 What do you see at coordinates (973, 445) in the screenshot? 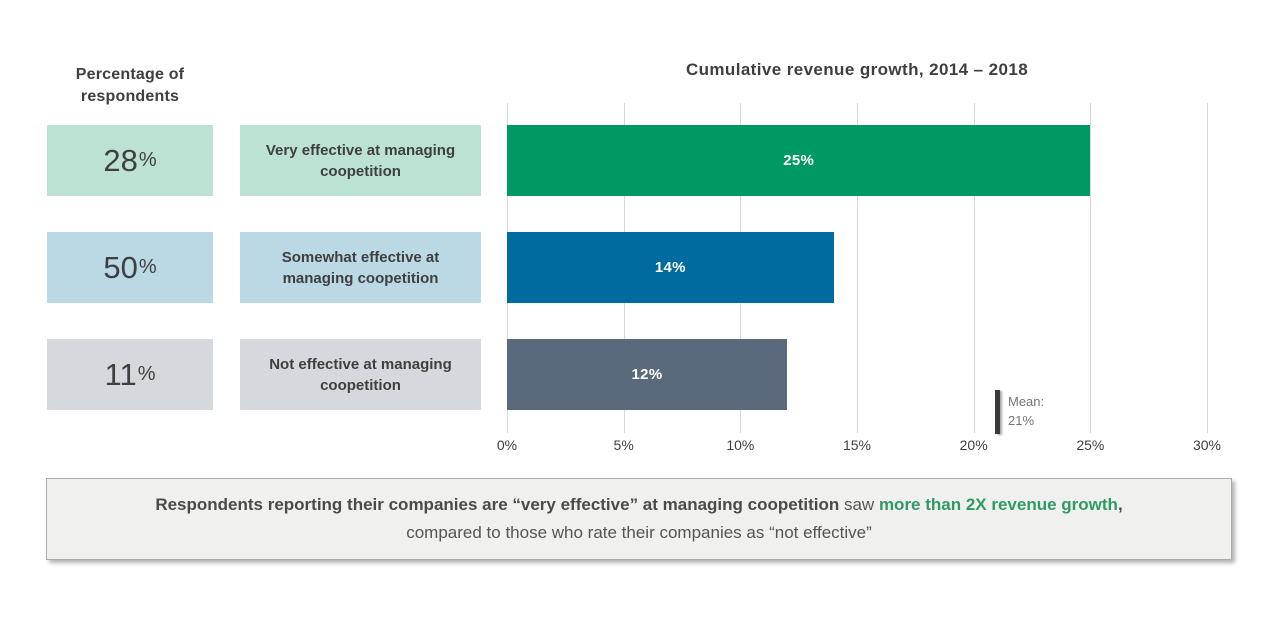
I see `x-axis-tick-20: 20%` at bounding box center [973, 445].